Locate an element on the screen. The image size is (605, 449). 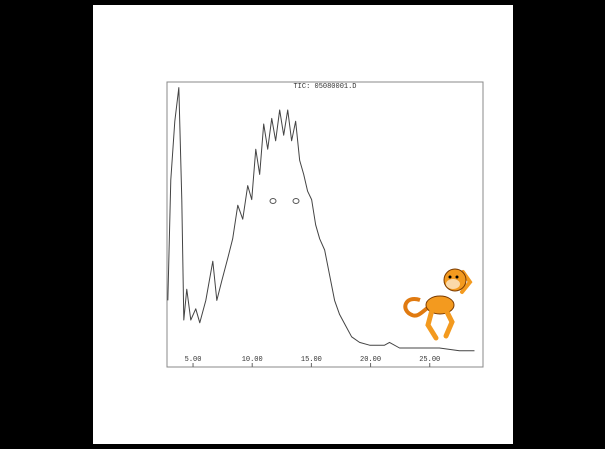
monkey-tail is located at coordinates (417, 307).